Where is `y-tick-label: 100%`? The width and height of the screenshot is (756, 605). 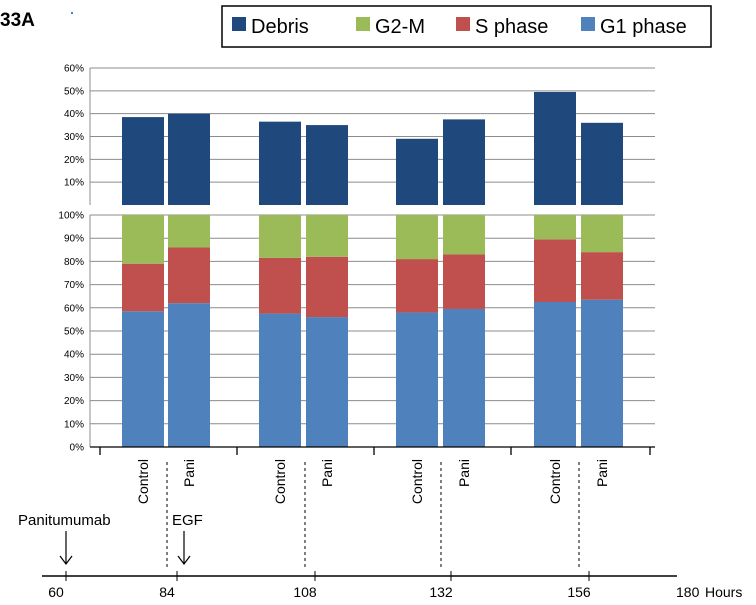
y-tick-label: 100% is located at coordinates (71, 216).